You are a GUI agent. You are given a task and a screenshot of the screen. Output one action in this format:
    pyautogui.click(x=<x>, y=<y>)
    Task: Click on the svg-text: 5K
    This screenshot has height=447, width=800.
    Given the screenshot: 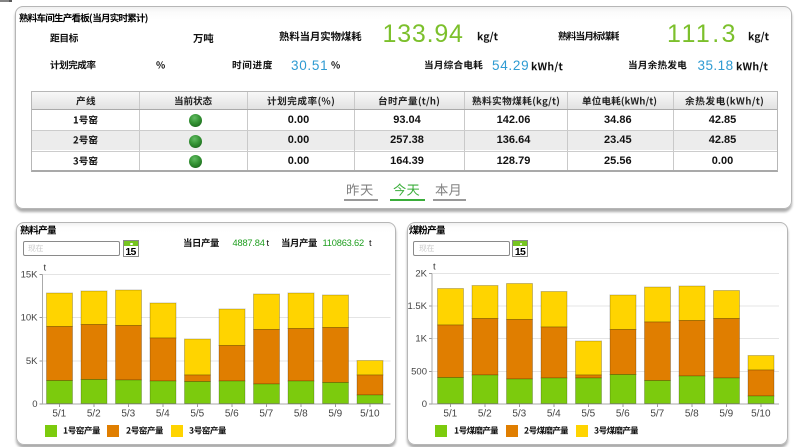 What is the action you would take?
    pyautogui.click(x=32, y=361)
    